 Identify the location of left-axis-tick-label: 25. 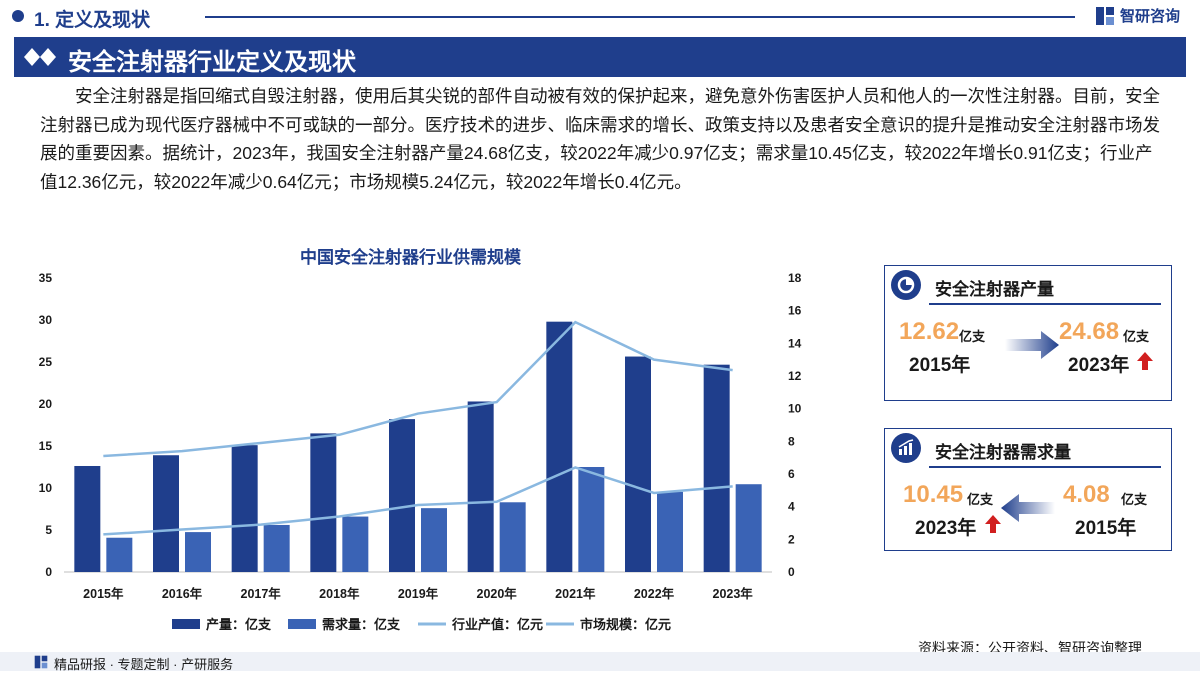
(46, 362).